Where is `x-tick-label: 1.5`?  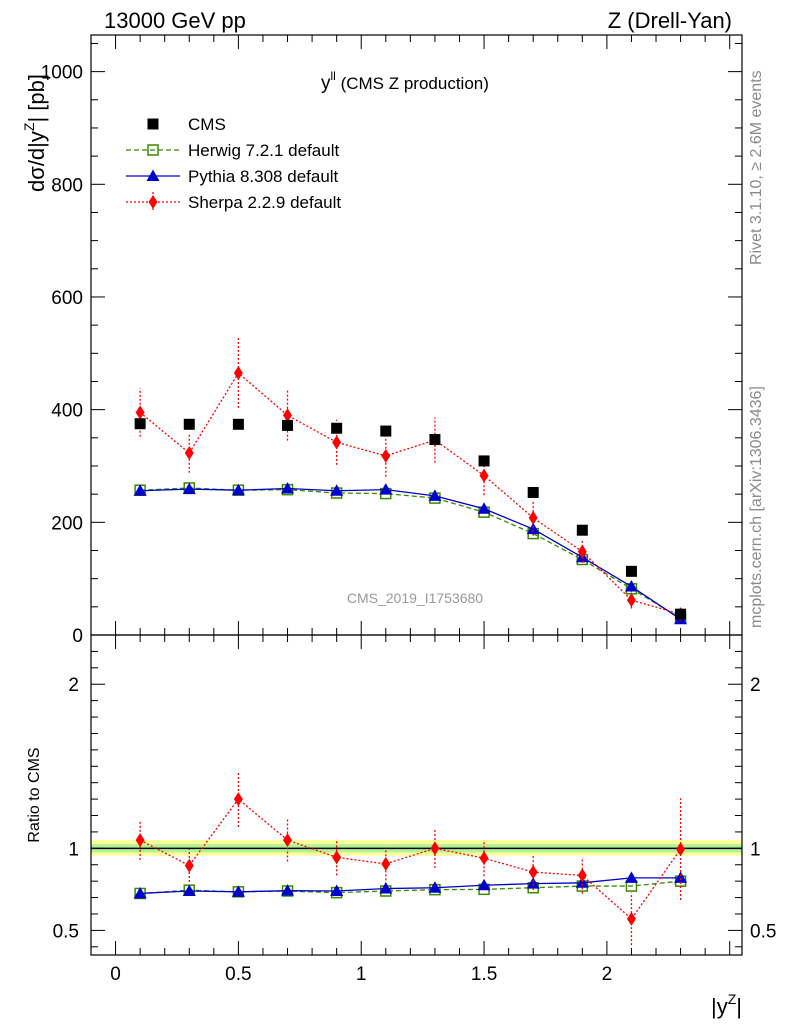
x-tick-label: 1.5 is located at coordinates (484, 974).